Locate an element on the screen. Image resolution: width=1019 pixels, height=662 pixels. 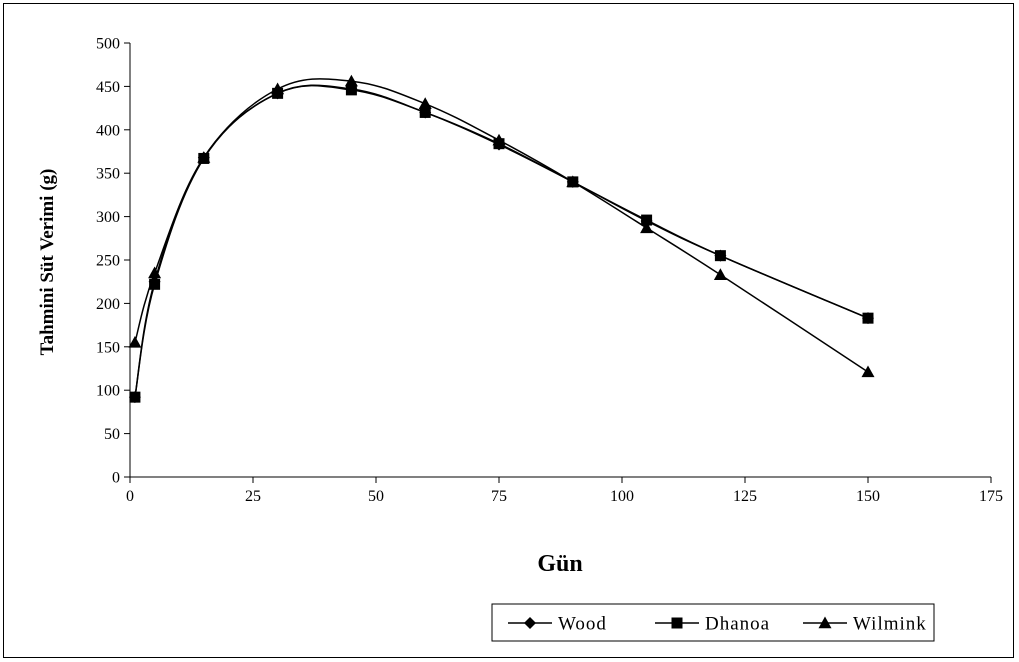
y-tick-label: 250 is located at coordinates (108, 261).